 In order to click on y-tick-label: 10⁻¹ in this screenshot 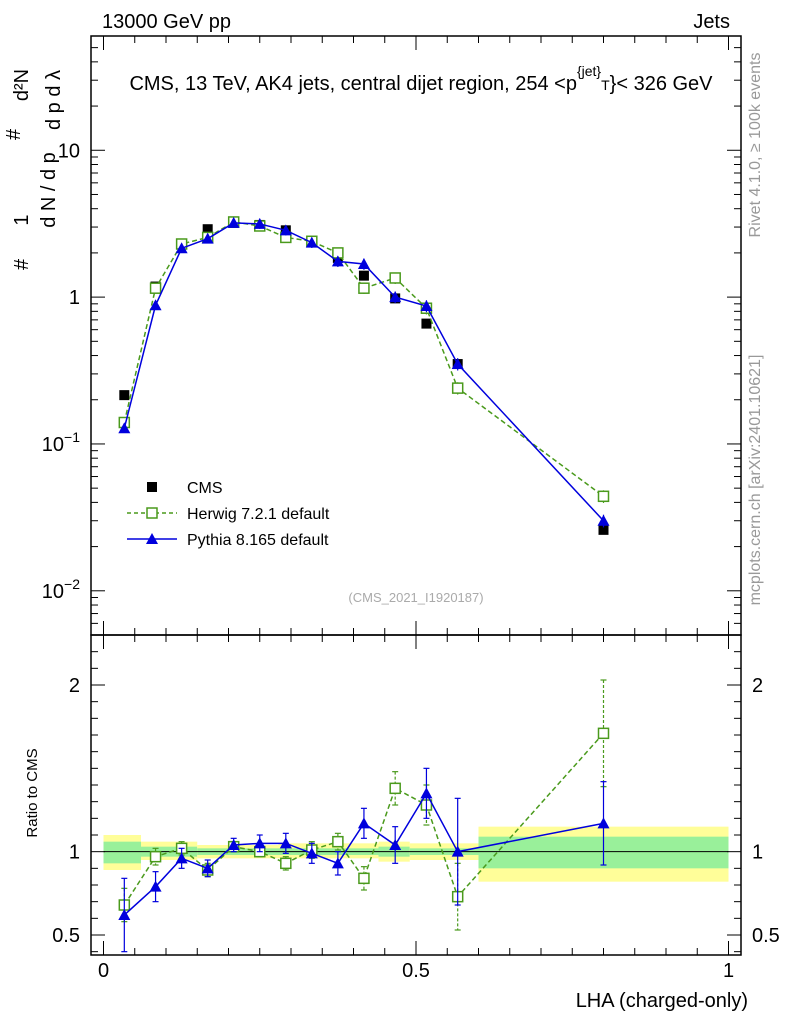, I will do `click(61, 442)`.